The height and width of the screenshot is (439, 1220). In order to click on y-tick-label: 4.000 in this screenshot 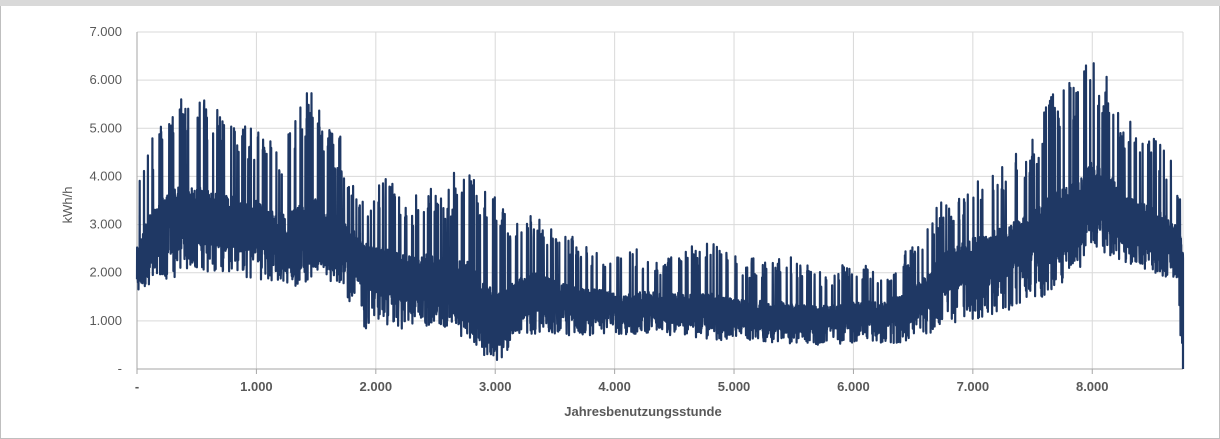, I will do `click(105, 175)`.